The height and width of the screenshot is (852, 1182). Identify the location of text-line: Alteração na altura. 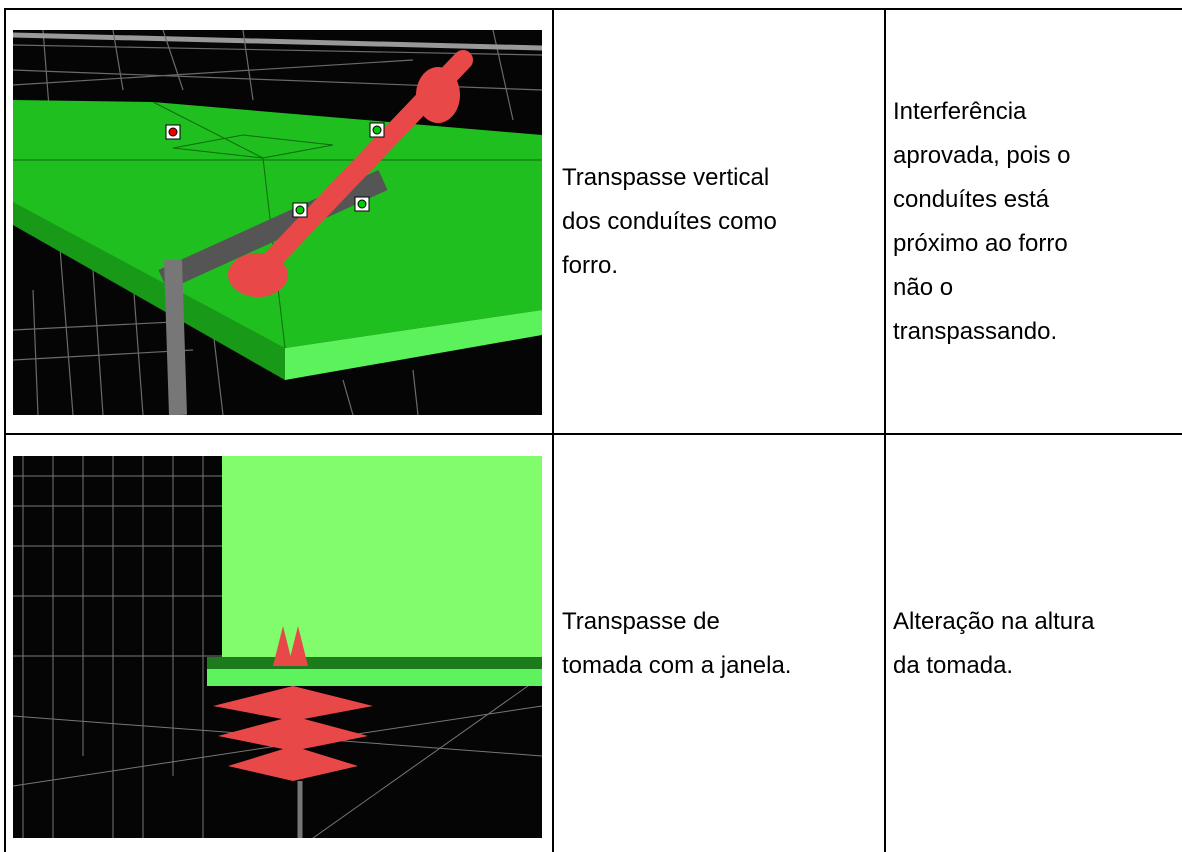
(994, 621).